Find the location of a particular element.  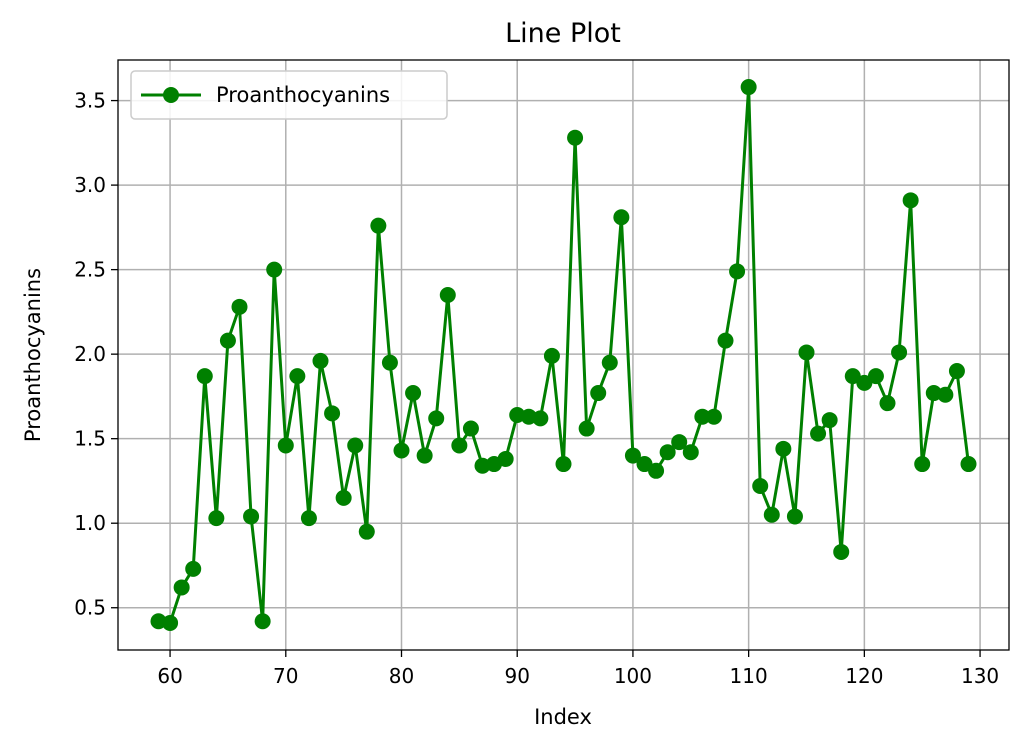

x-tick-label: 130 is located at coordinates (980, 676).